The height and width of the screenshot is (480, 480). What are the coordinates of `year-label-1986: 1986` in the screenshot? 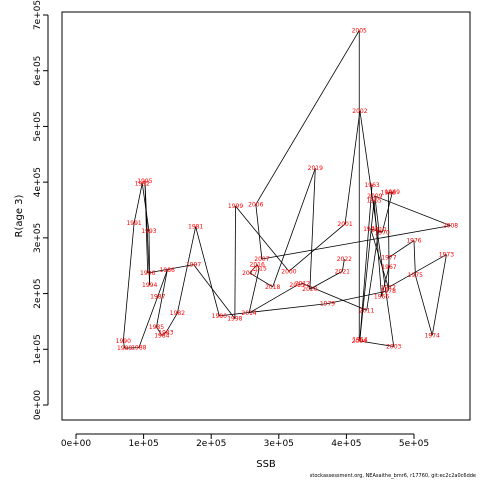 It's located at (167, 270).